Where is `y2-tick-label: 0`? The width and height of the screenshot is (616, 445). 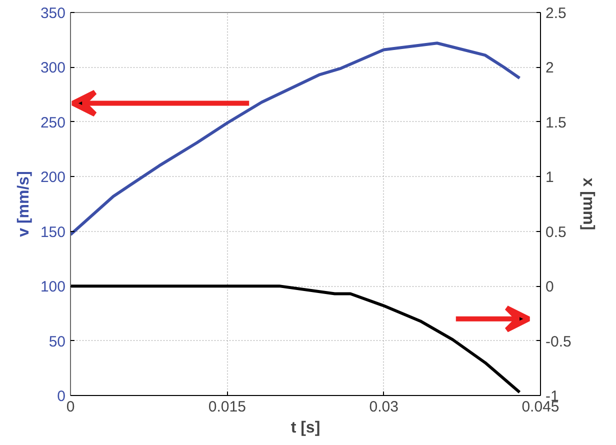 y2-tick-label: 0 is located at coordinates (550, 287).